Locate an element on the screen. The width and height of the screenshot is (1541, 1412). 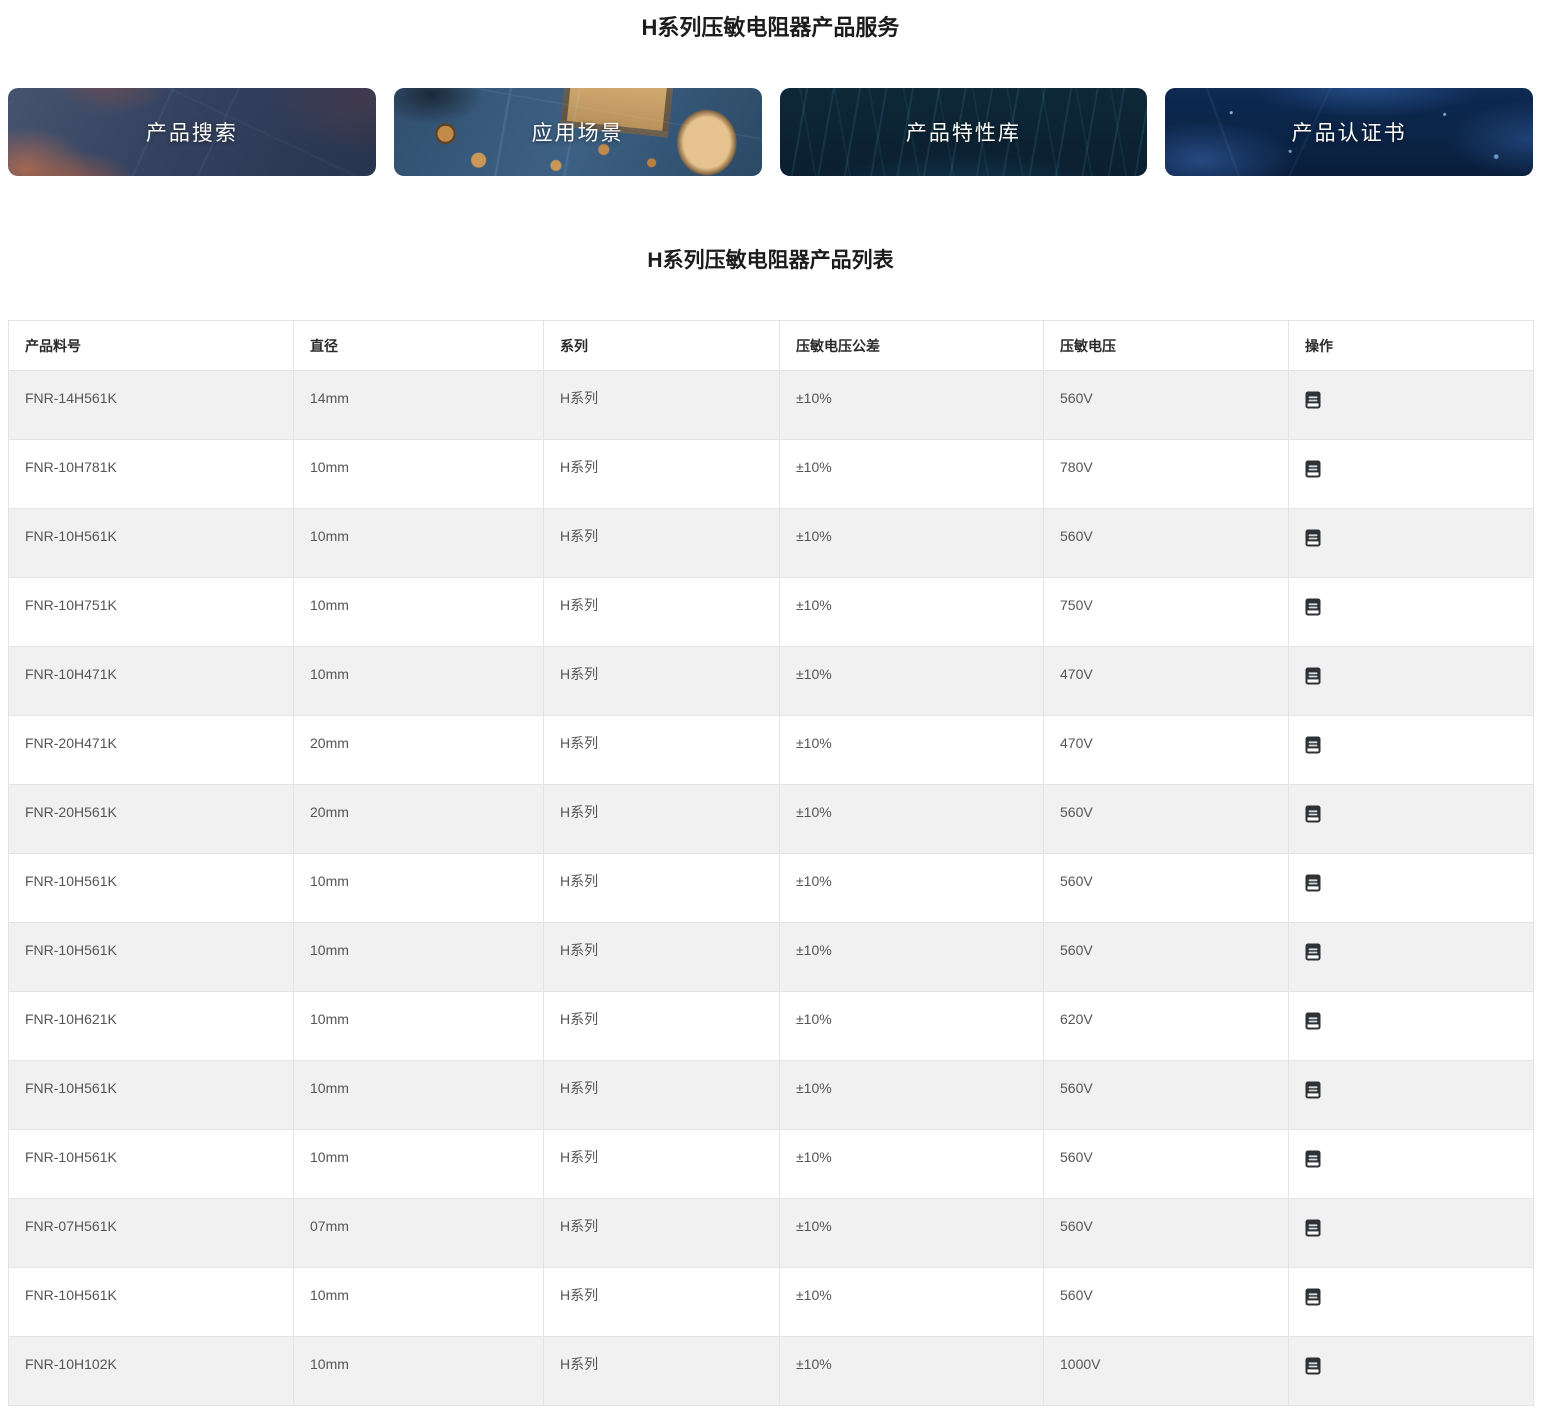
part-number-cell: FNR-14H561K is located at coordinates (151, 405).